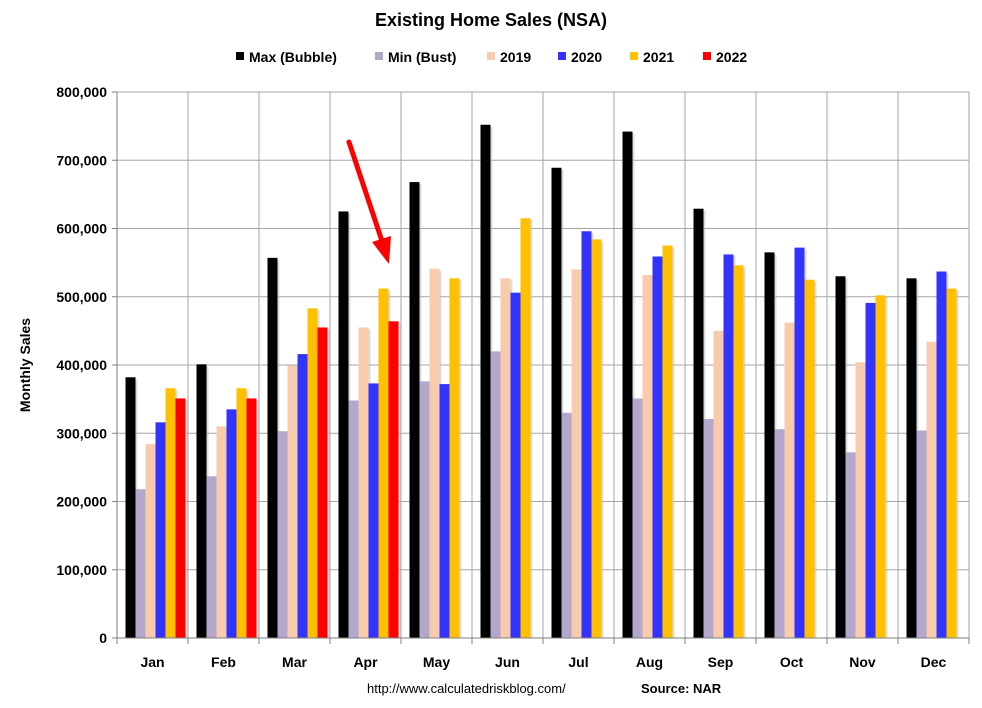  Describe the element at coordinates (718, 484) in the screenshot. I see `bar-sep-2019` at that location.